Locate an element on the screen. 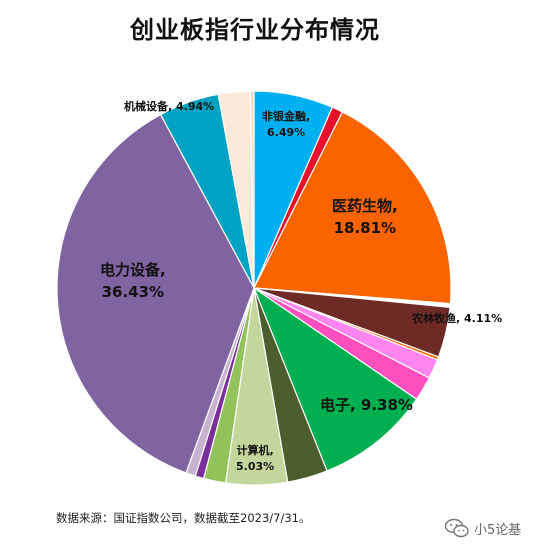 This screenshot has width=538, height=551. chart-title: 创业板指行业分布情况 is located at coordinates (255, 30).